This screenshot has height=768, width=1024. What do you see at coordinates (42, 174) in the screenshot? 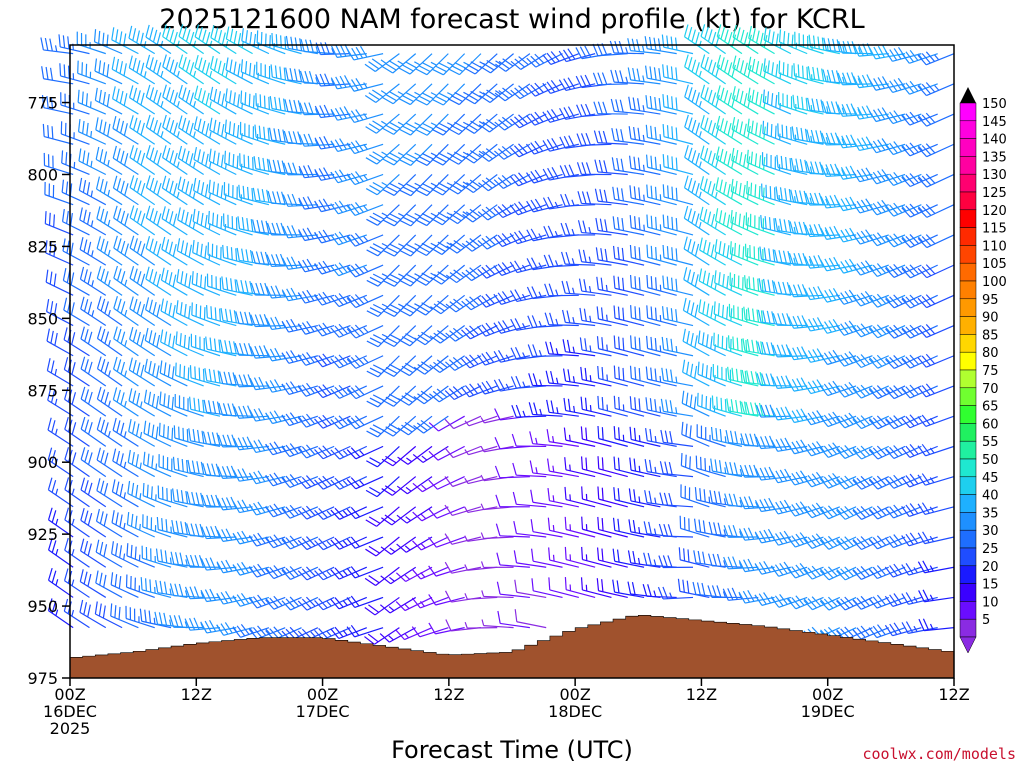
I see `y-tick-label: 800` at bounding box center [42, 174].